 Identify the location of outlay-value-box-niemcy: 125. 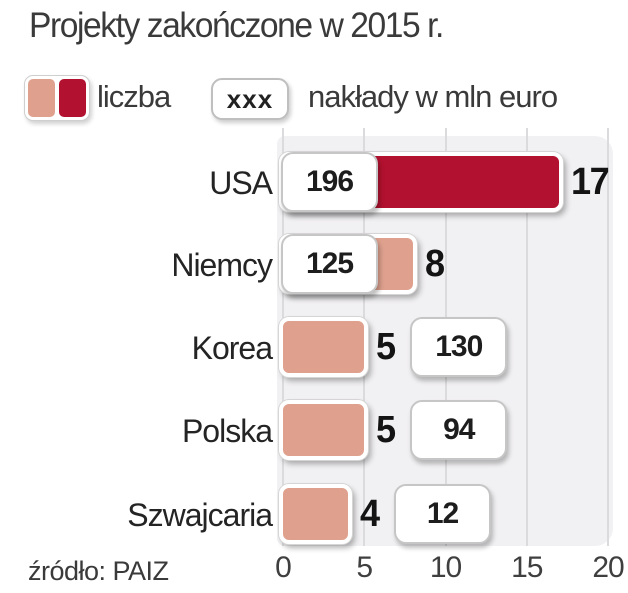
(329, 264).